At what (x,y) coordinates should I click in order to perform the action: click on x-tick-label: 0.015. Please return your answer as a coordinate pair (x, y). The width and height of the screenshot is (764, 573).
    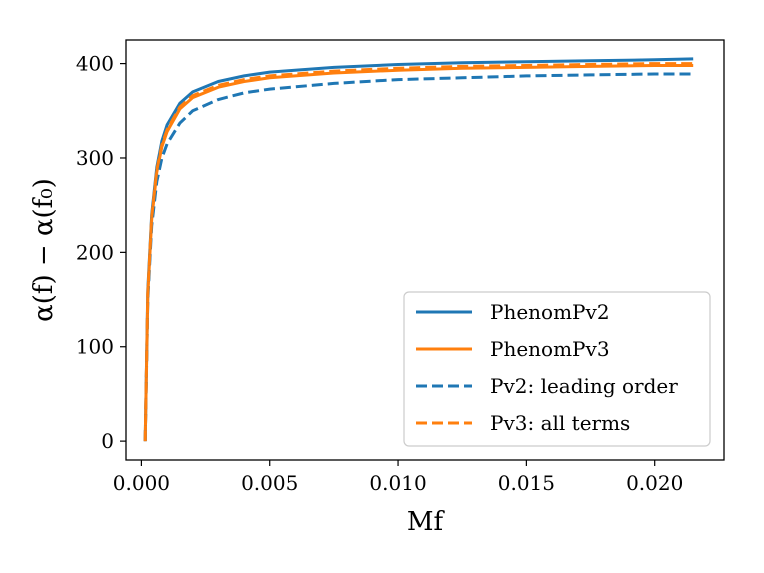
    Looking at the image, I should click on (526, 483).